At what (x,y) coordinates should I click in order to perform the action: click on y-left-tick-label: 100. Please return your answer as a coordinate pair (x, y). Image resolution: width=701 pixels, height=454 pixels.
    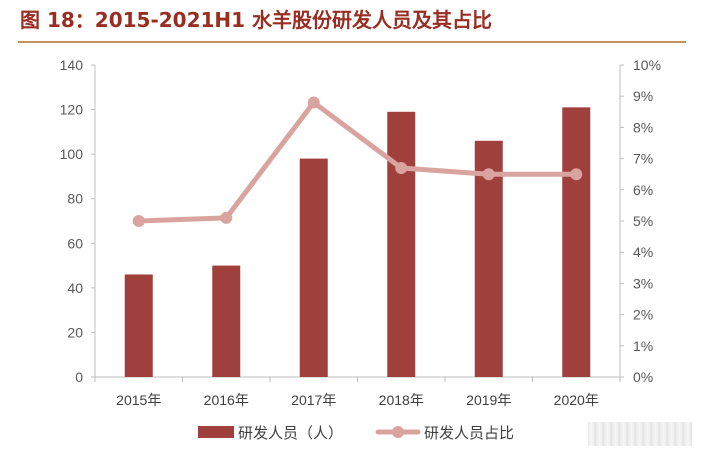
    Looking at the image, I should click on (72, 154).